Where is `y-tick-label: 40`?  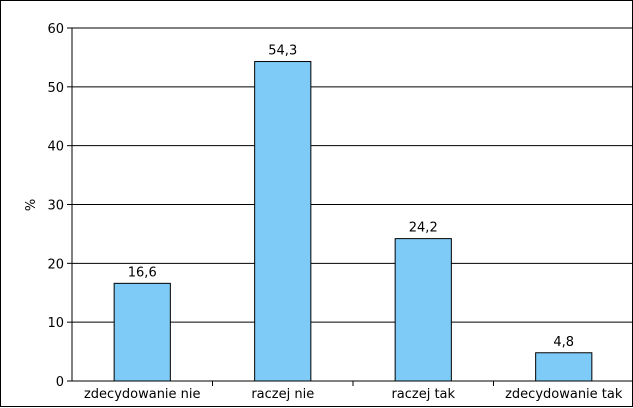 y-tick-label: 40 is located at coordinates (55, 147).